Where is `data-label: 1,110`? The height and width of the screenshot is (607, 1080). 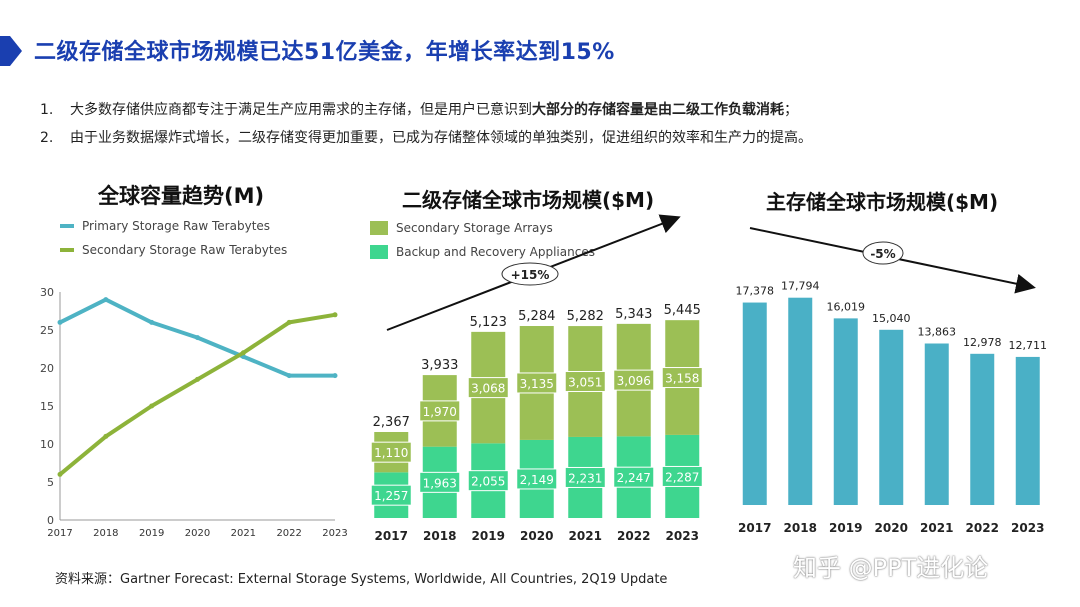
data-label: 1,110 is located at coordinates (391, 453).